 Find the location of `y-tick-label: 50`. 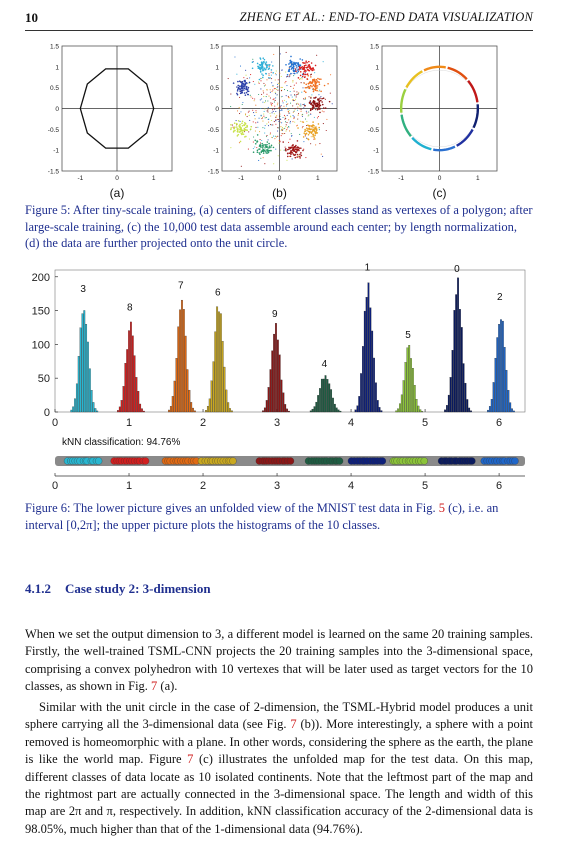

y-tick-label: 50 is located at coordinates (44, 379).